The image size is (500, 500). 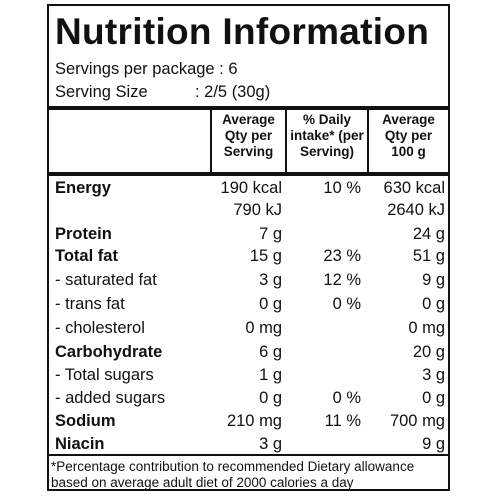 What do you see at coordinates (90, 304) in the screenshot?
I see `nutrient-name: - trans fat` at bounding box center [90, 304].